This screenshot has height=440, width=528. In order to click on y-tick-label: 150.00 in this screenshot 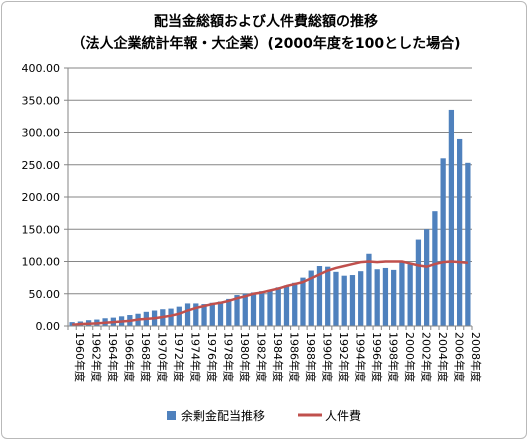, I will do `click(41, 229)`.